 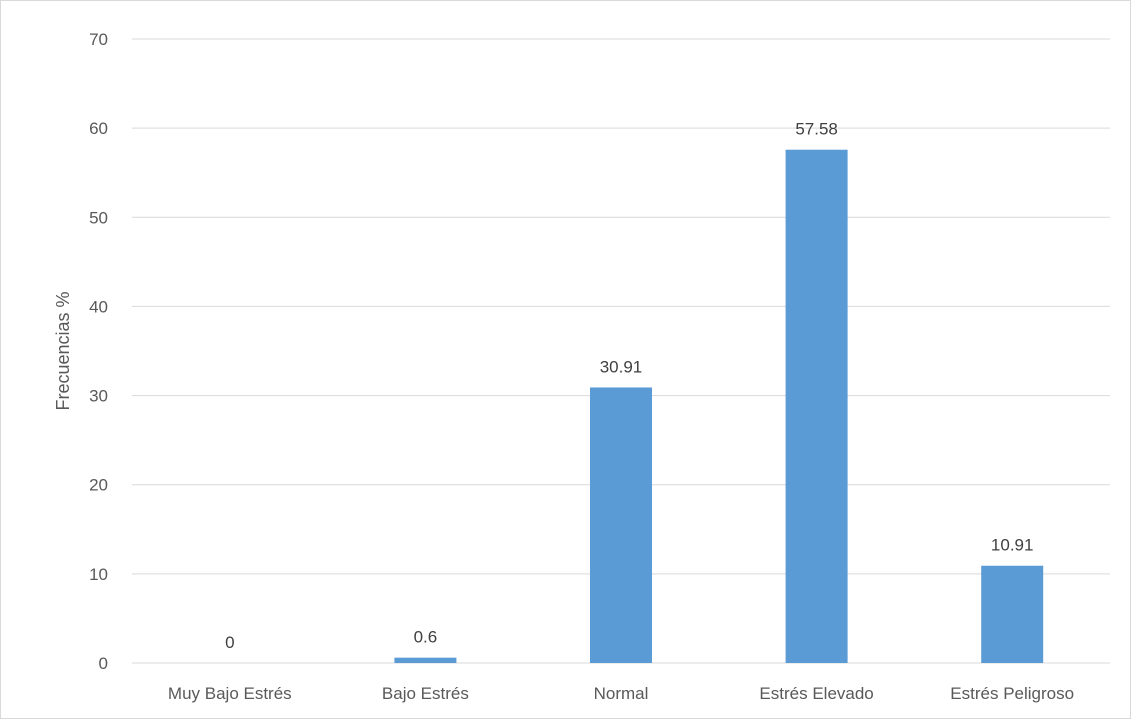 What do you see at coordinates (425, 693) in the screenshot?
I see `x-tick-label: Bajo Estrés` at bounding box center [425, 693].